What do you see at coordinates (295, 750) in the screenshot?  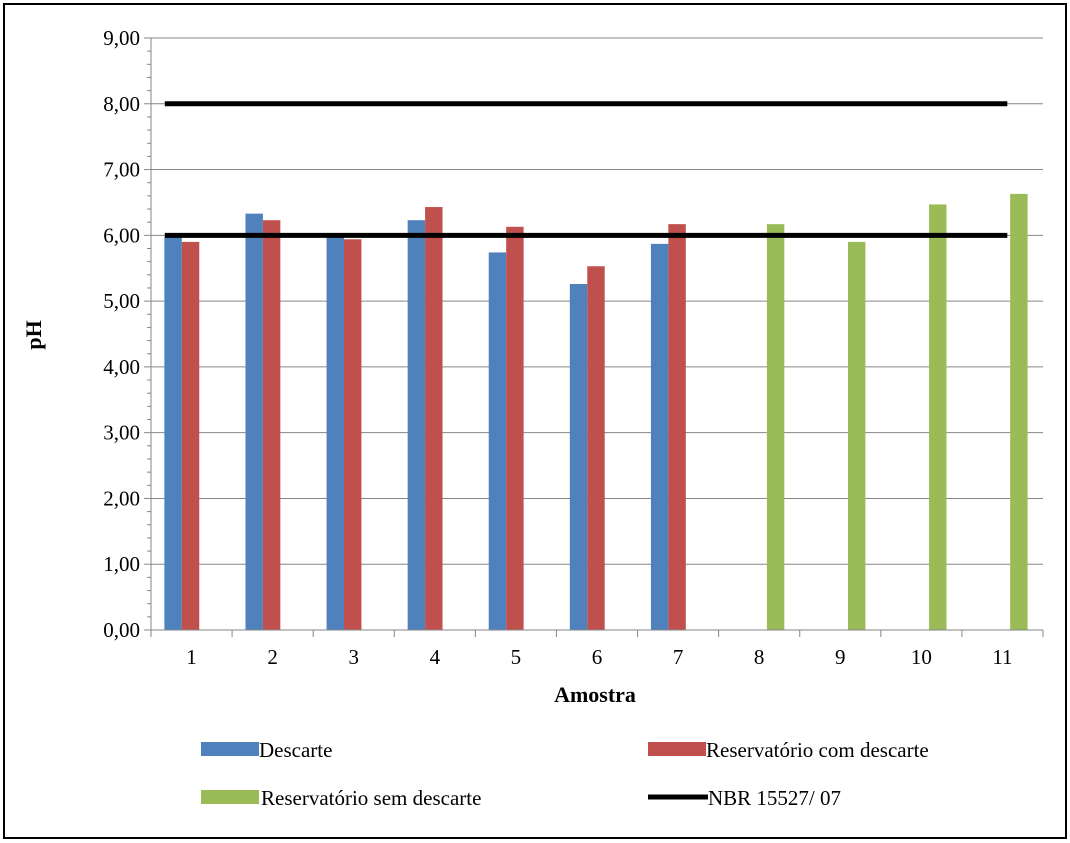 I see `legend-label-descarte: Descarte` at bounding box center [295, 750].